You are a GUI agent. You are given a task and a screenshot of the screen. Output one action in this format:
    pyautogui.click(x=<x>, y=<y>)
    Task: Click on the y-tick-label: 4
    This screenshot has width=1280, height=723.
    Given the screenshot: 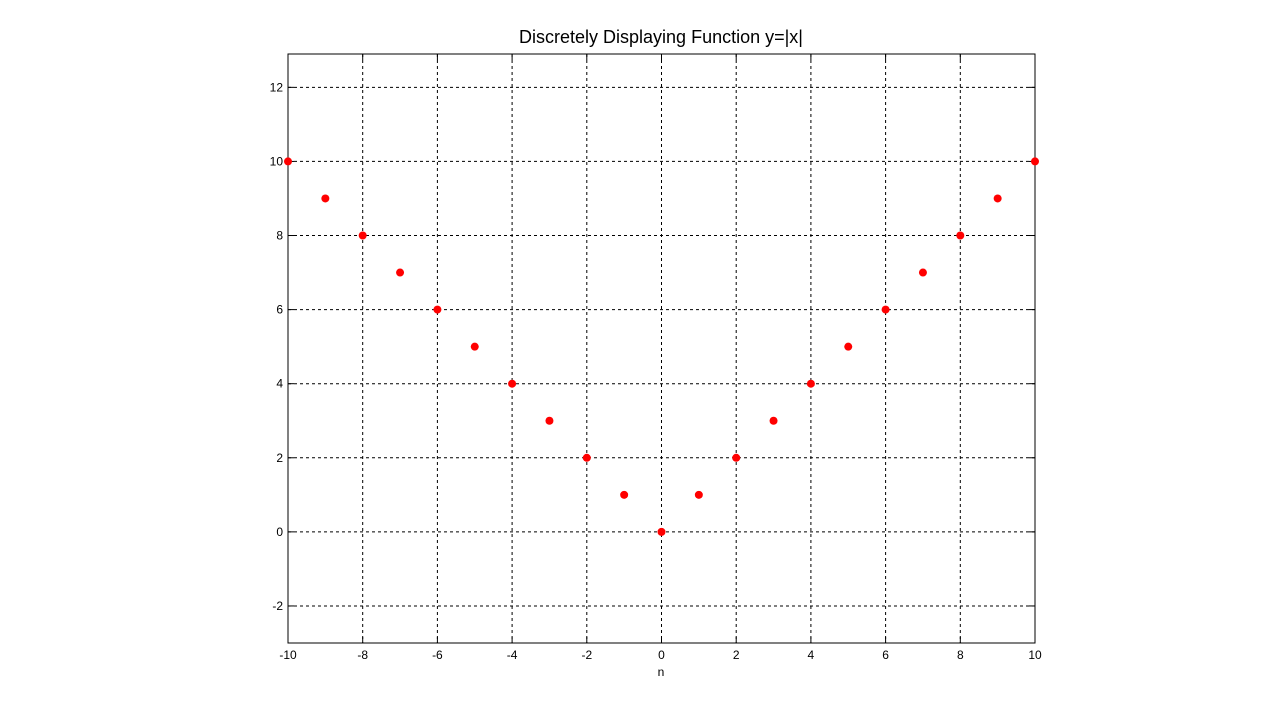 What is the action you would take?
    pyautogui.click(x=279, y=384)
    